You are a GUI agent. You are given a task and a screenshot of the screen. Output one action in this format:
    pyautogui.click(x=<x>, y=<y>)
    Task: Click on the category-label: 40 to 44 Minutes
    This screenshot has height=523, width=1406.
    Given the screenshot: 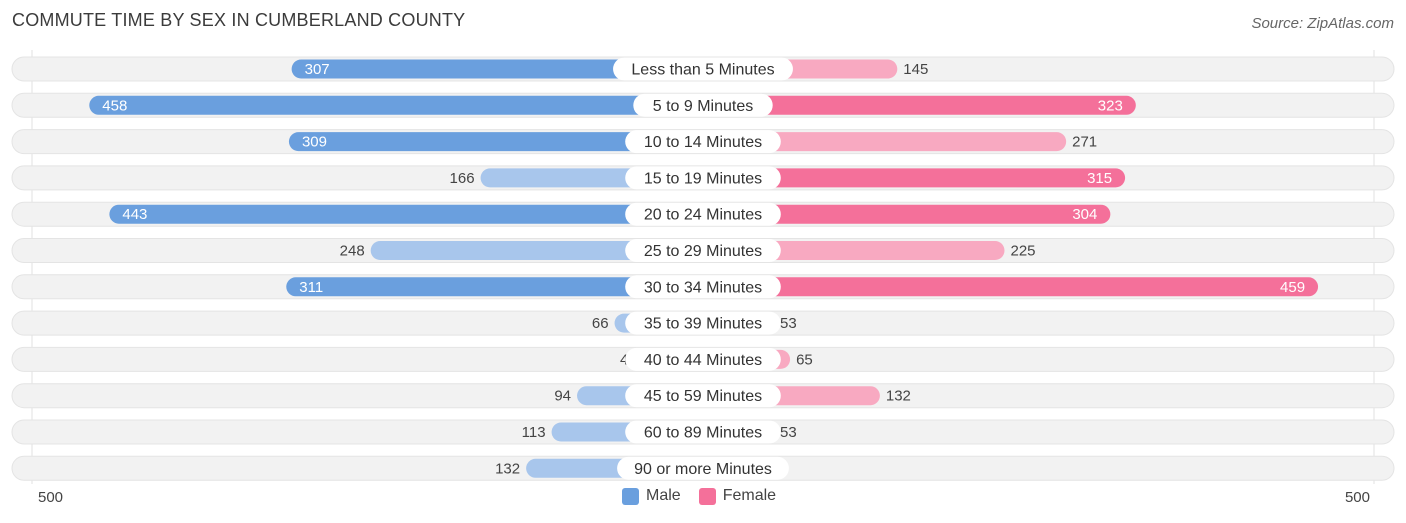 What is the action you would take?
    pyautogui.click(x=703, y=360)
    